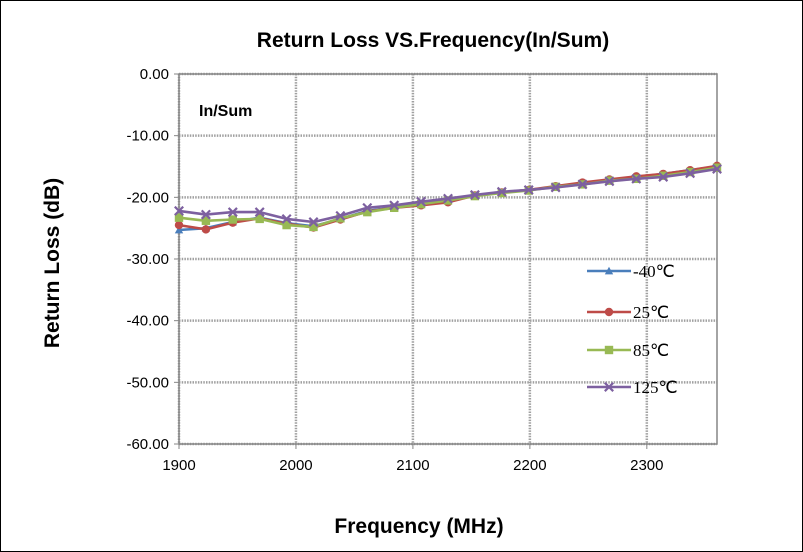 This screenshot has width=803, height=552. What do you see at coordinates (178, 465) in the screenshot?
I see `x-tick-label: 1900` at bounding box center [178, 465].